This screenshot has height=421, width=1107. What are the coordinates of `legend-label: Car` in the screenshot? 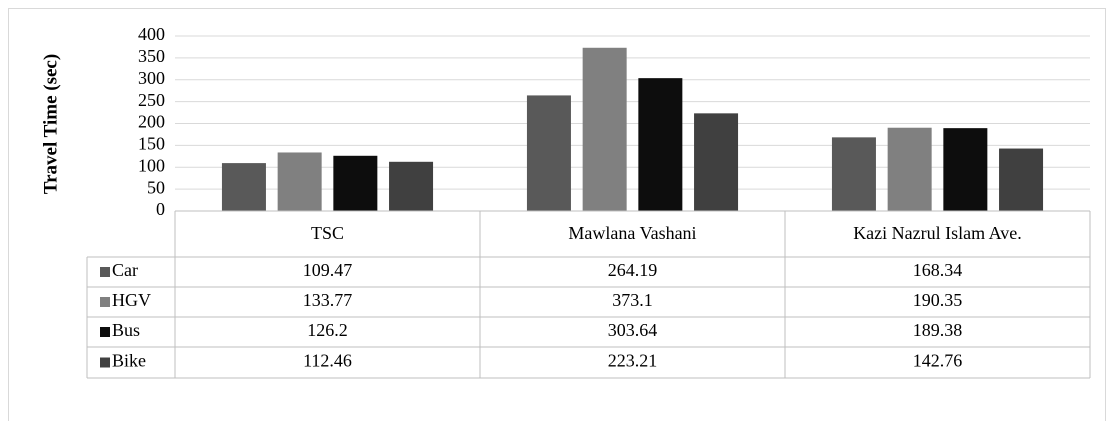 It's located at (125, 270).